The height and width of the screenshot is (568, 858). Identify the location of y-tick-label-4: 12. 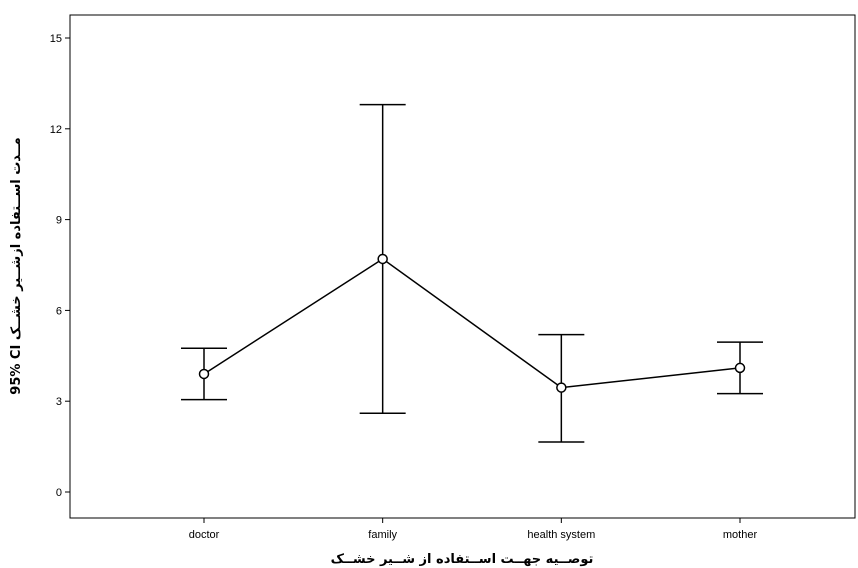
(56, 130).